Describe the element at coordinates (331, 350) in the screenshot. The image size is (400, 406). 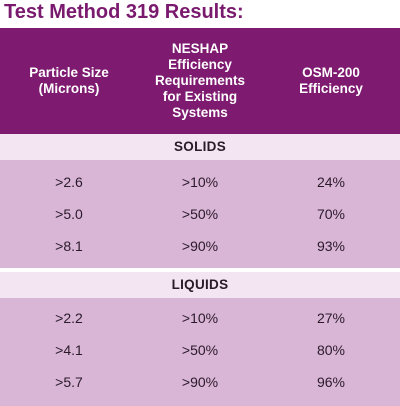
I see `osm-efficiency-cell: 80%` at that location.